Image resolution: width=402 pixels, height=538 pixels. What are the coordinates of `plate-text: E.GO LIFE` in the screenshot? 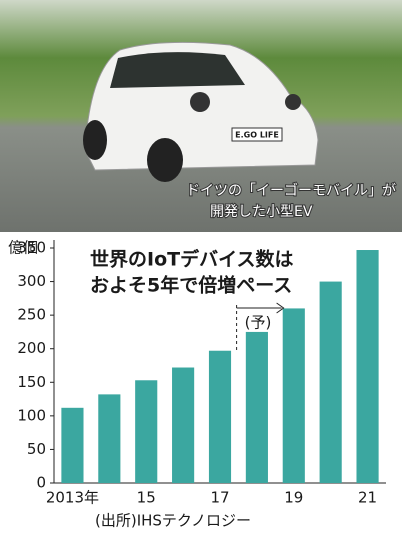 It's located at (257, 135).